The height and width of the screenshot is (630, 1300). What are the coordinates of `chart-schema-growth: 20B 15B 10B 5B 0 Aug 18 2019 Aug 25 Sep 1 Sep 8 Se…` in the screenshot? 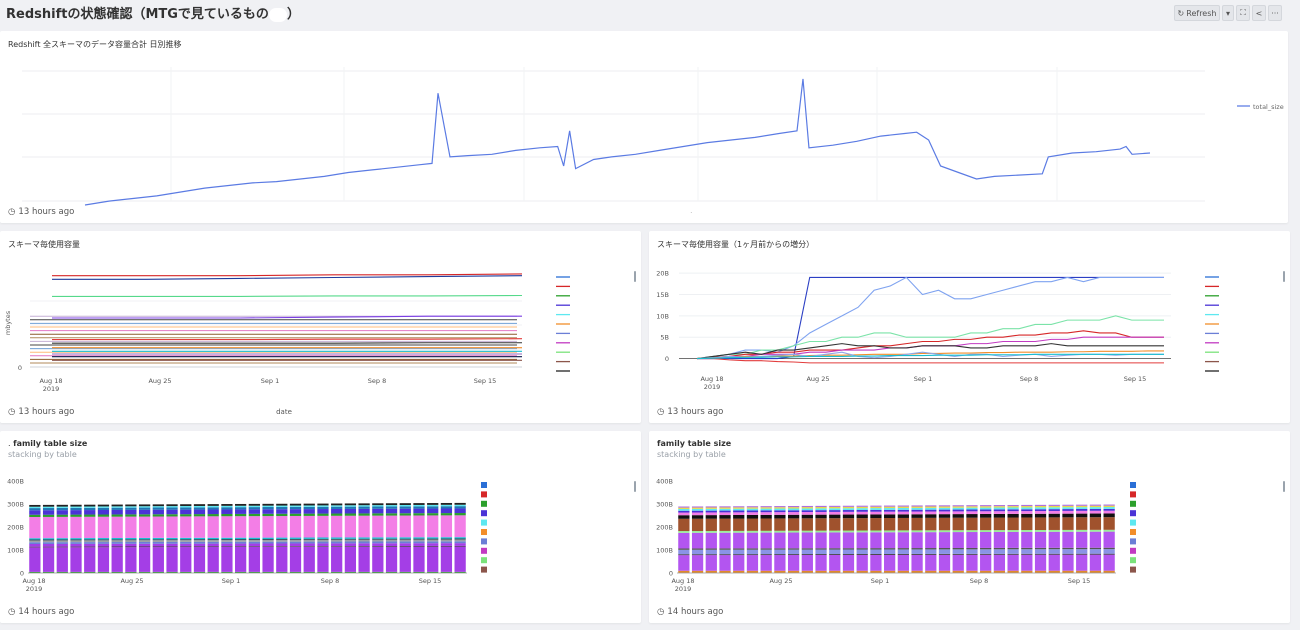 It's located at (969, 335).